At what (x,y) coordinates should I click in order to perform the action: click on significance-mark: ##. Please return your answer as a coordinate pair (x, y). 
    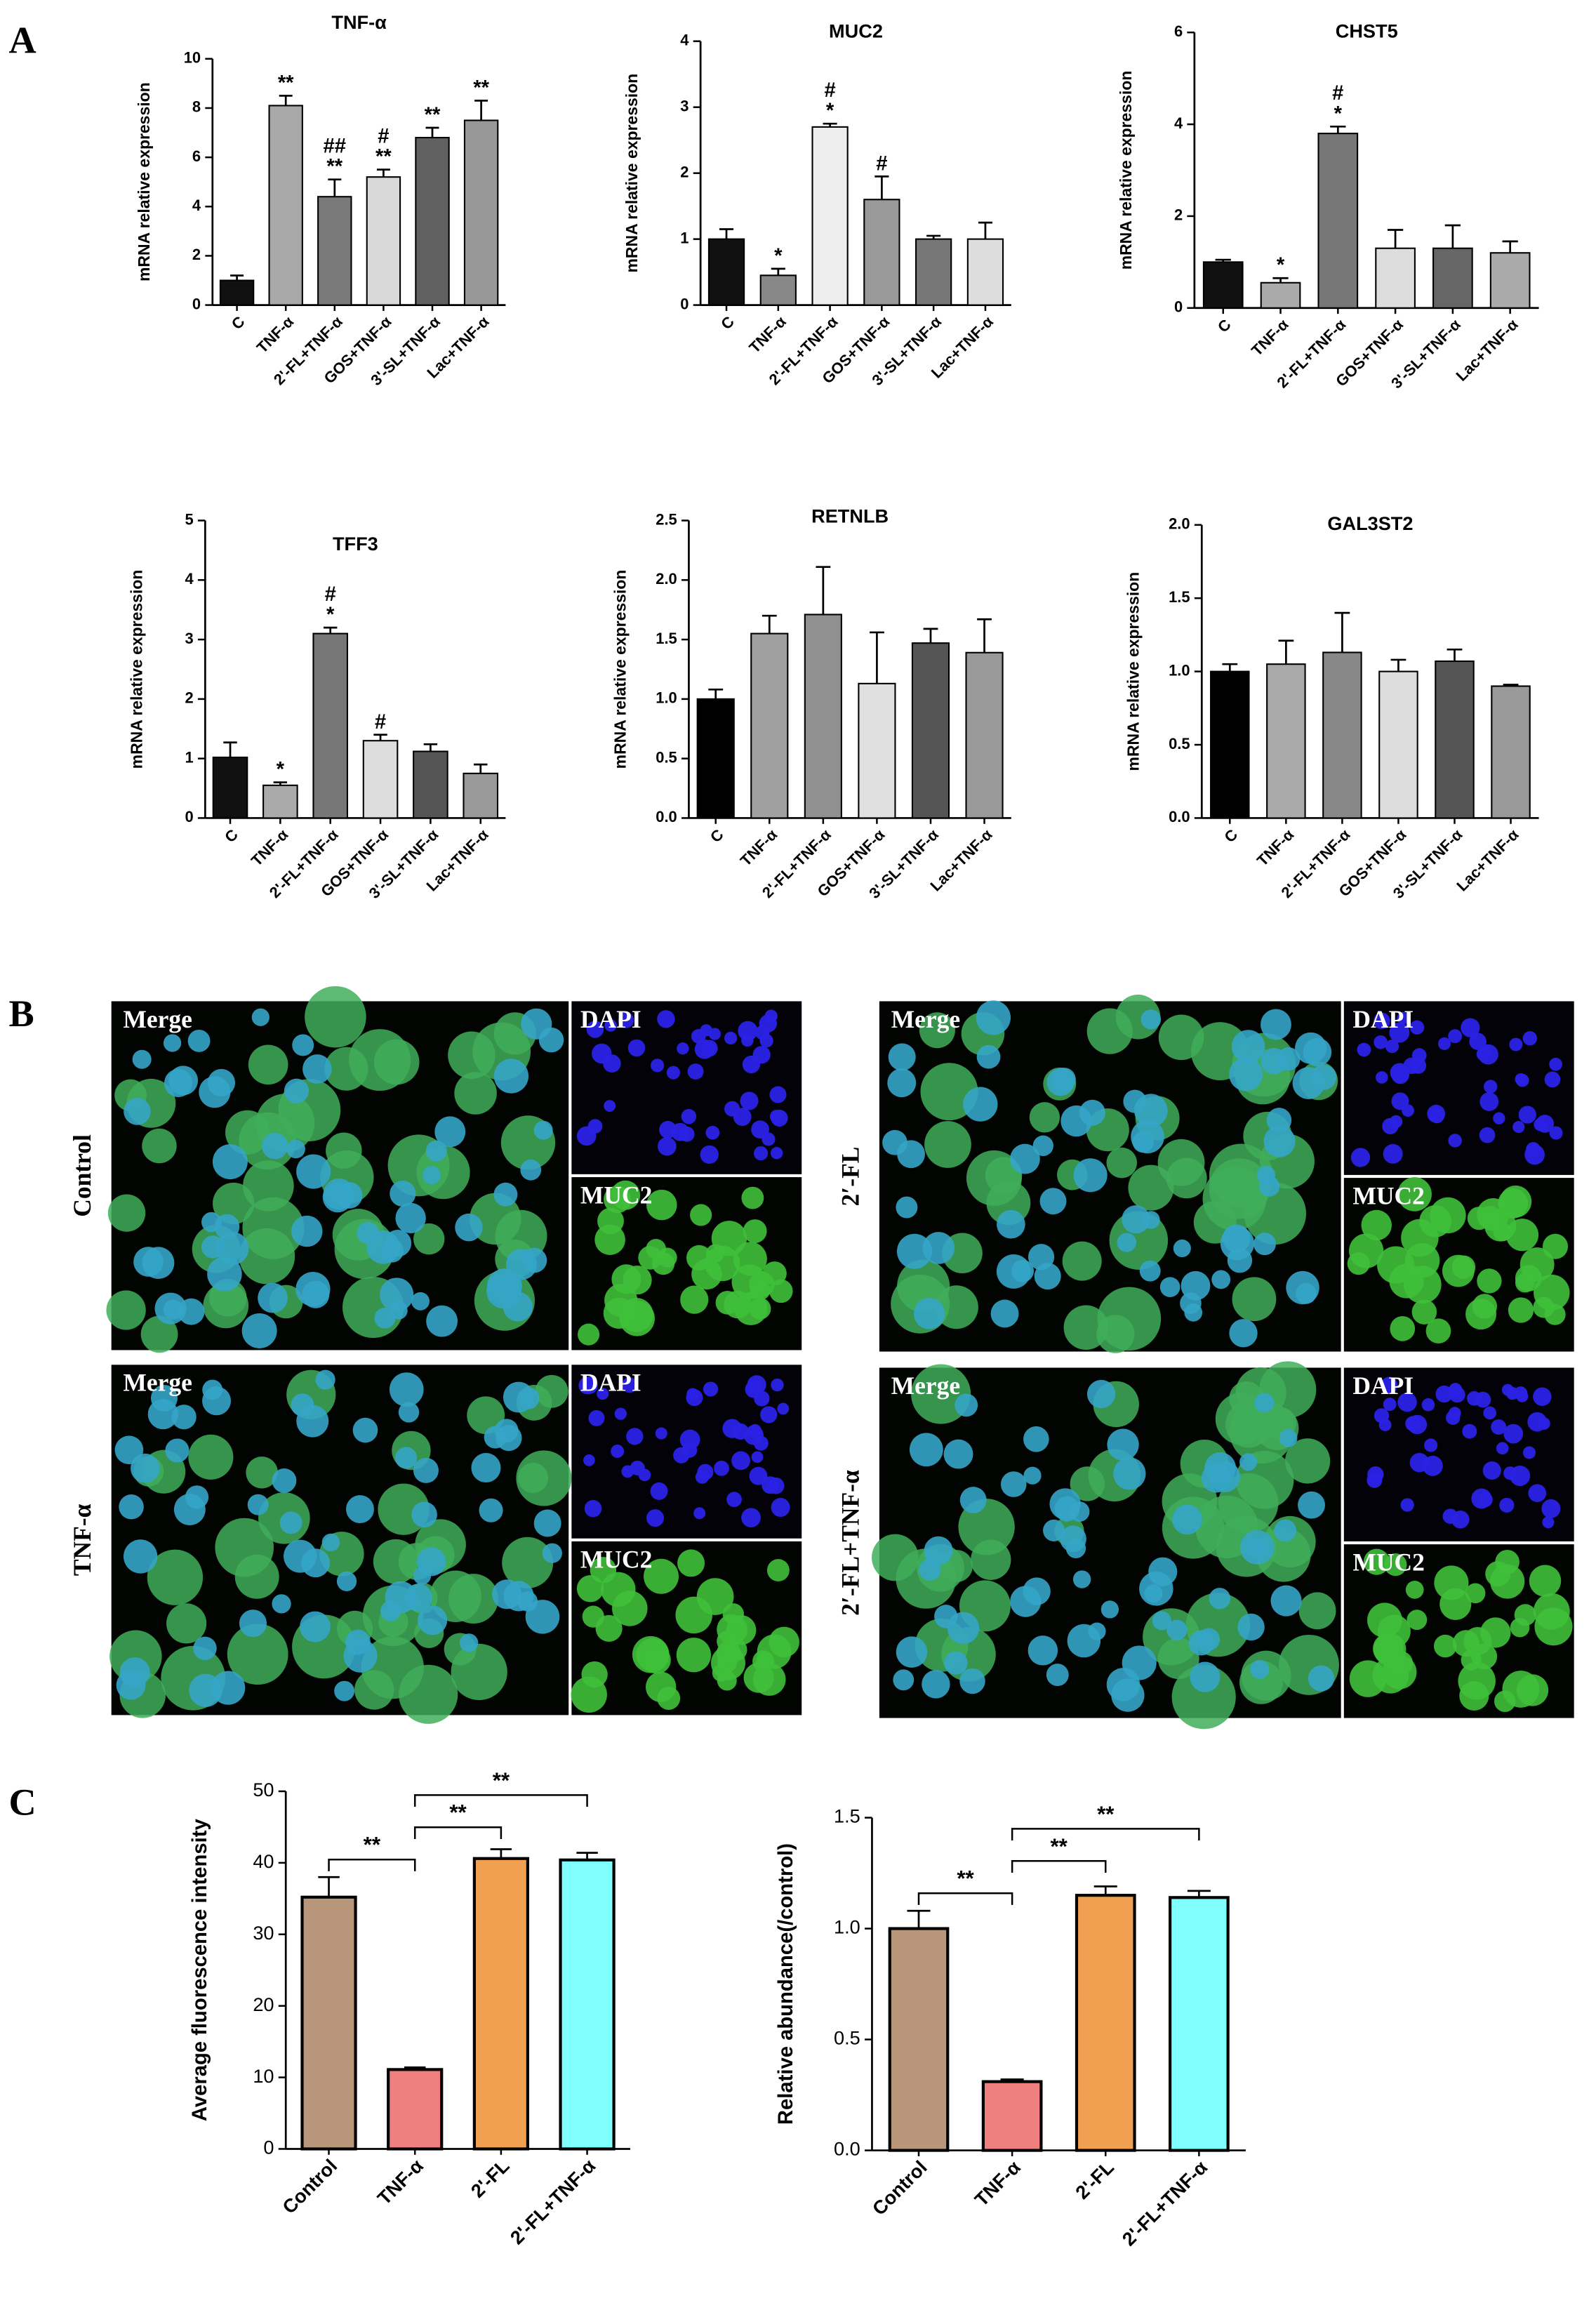
    Looking at the image, I should click on (335, 146).